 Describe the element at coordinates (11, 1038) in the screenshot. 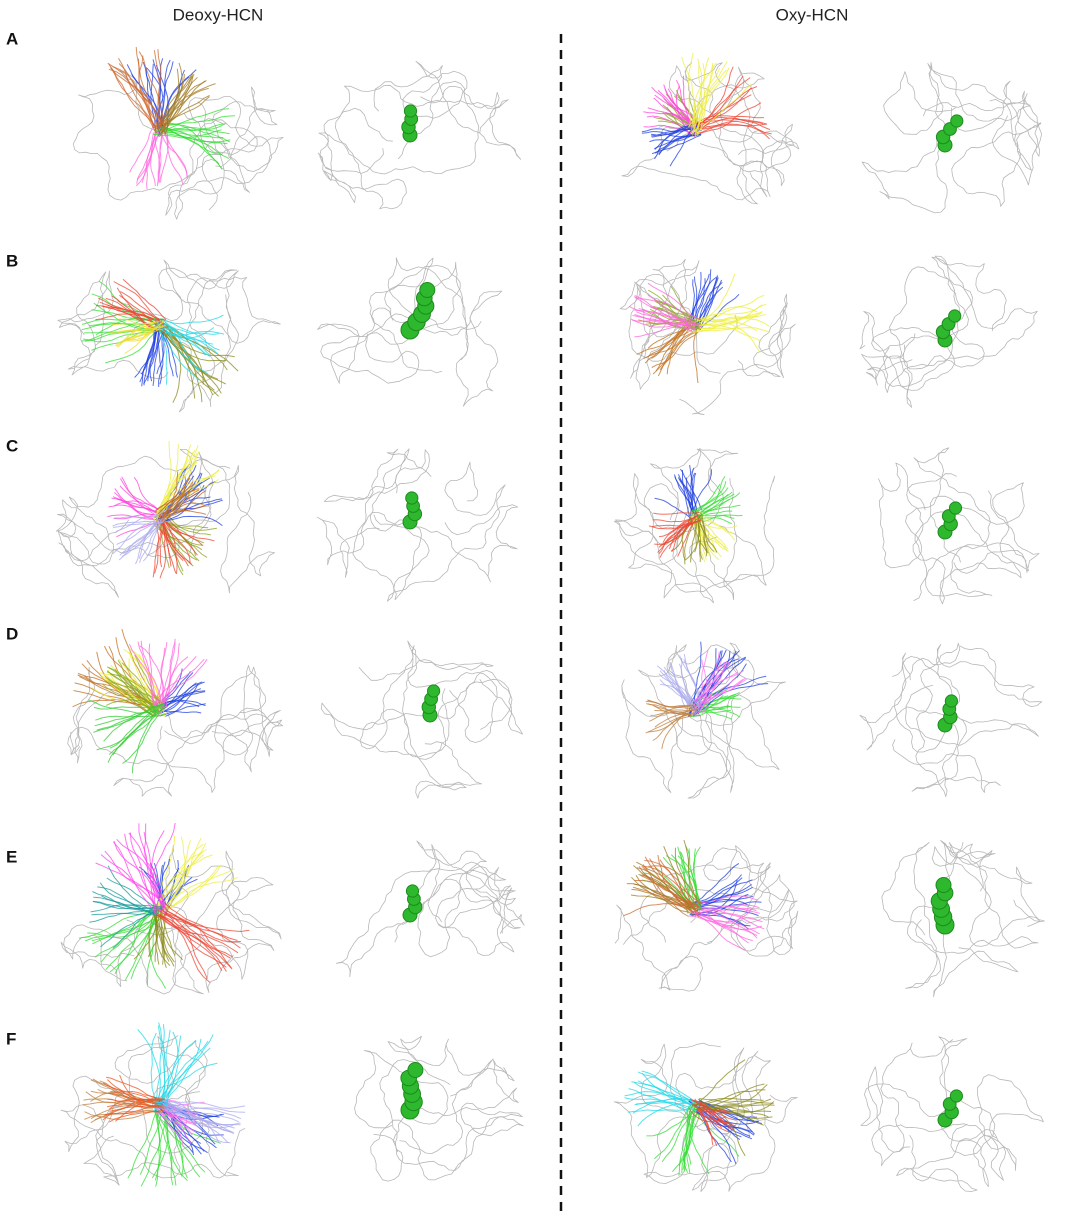

I see `row-label: F` at that location.